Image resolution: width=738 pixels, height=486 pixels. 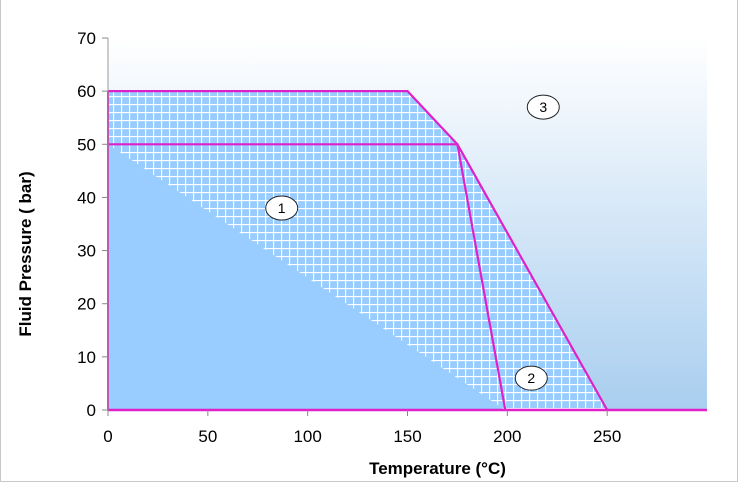 I want to click on y-tick-label: 50, so click(x=86, y=144).